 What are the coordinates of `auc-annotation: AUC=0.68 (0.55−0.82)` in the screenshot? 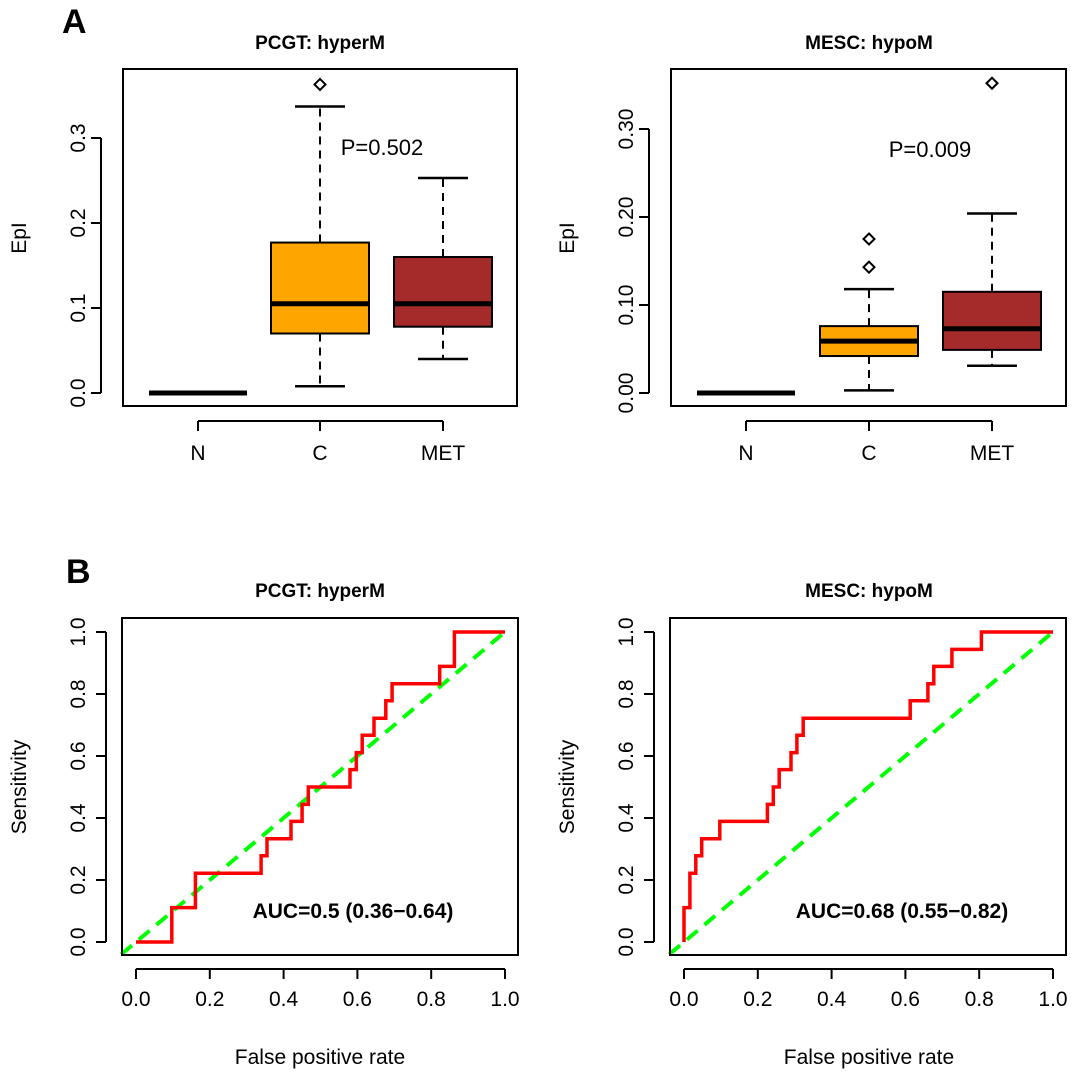 It's located at (902, 911).